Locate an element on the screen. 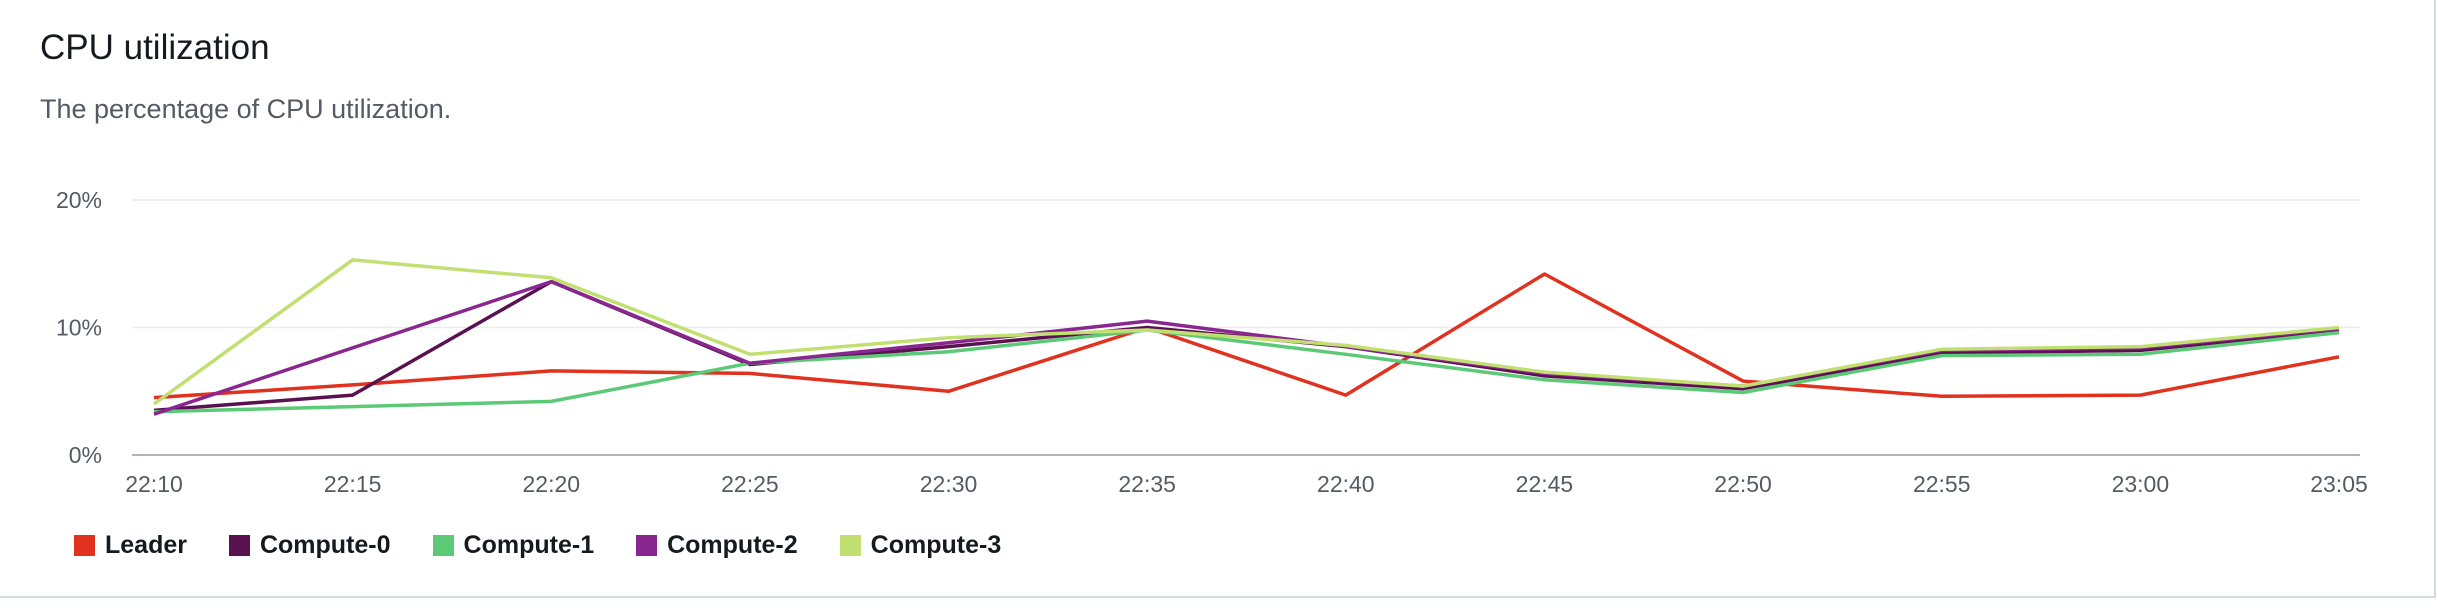 Image resolution: width=2438 pixels, height=610 pixels. y-tick-label: 10% is located at coordinates (79, 328).